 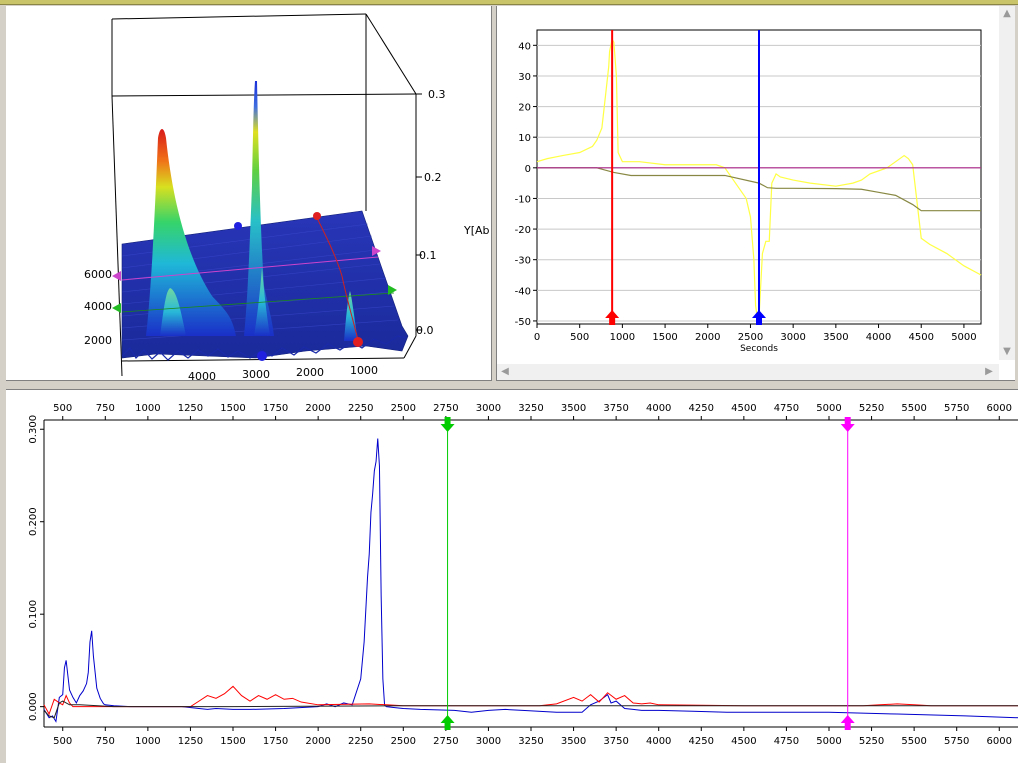 What do you see at coordinates (147, 741) in the screenshot?
I see `bottom-tick-label: 1000` at bounding box center [147, 741].